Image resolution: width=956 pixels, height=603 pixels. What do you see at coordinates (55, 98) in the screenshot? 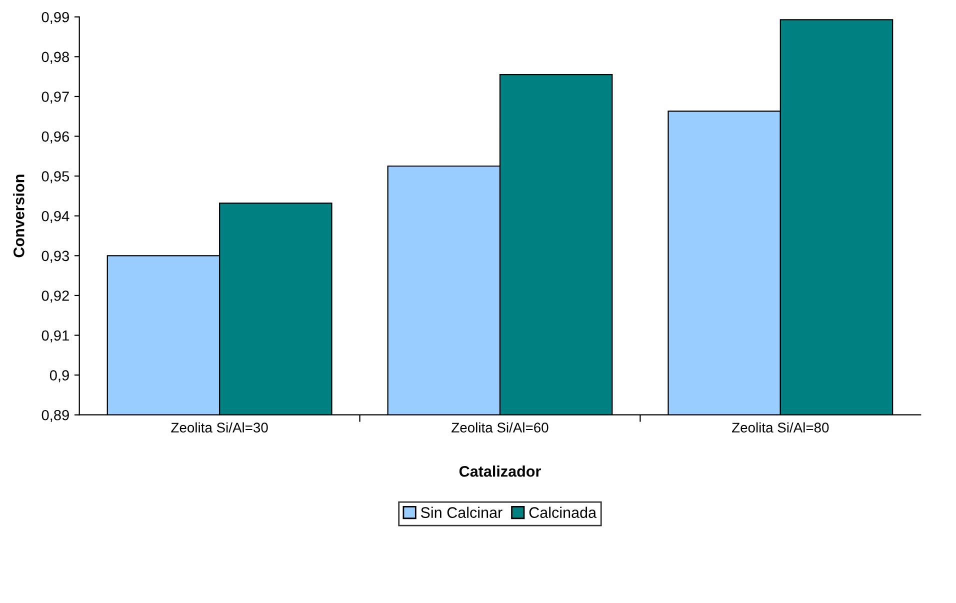
I see `y-tick-label: 0,97` at bounding box center [55, 98].